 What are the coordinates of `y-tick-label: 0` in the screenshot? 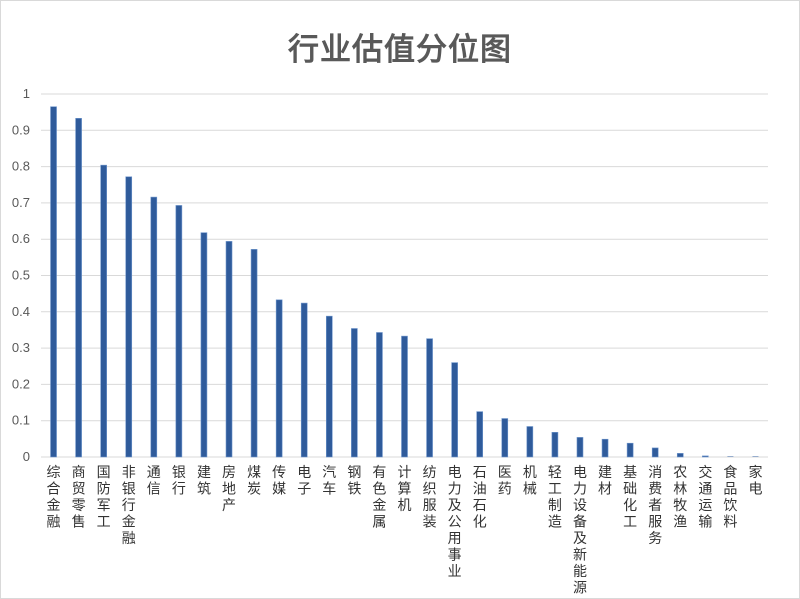 It's located at (26, 456).